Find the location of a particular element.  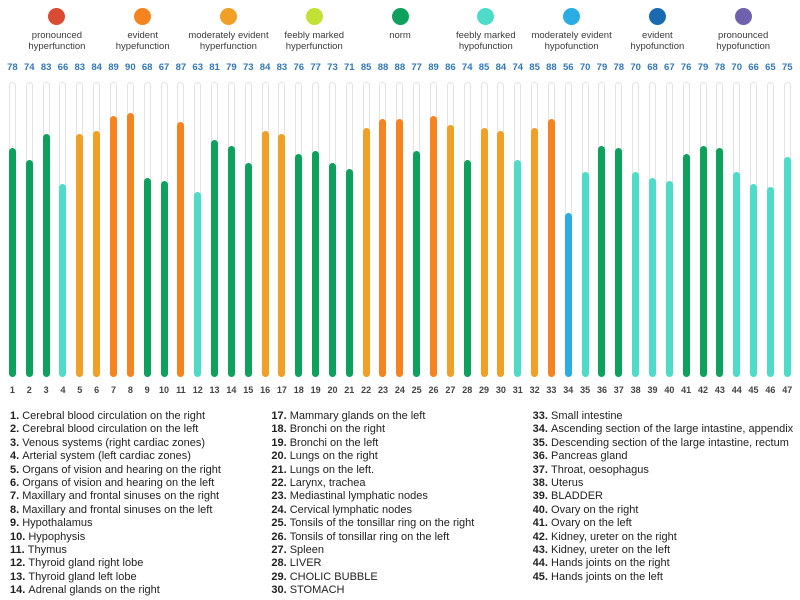

legend-item-evident-hyperfunction: evident hypefunction is located at coordinates (143, 30).